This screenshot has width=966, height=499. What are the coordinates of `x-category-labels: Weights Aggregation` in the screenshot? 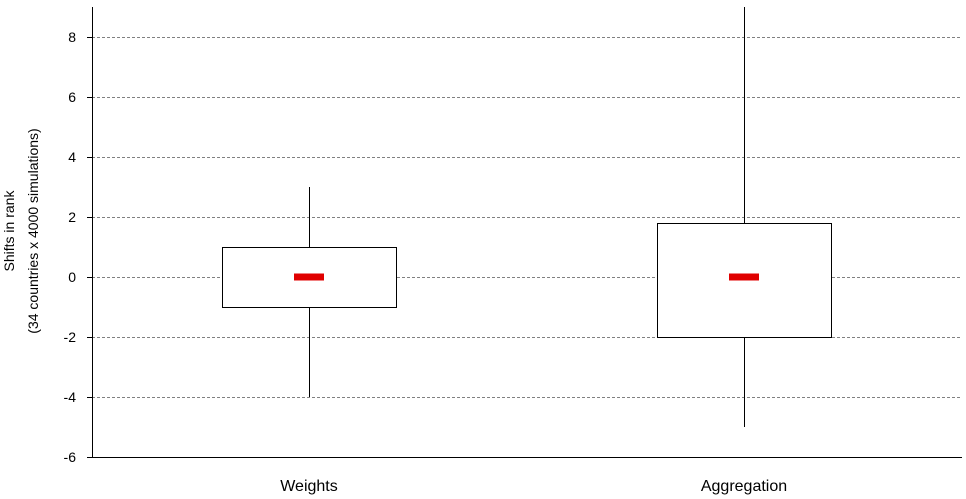 It's located at (533, 486).